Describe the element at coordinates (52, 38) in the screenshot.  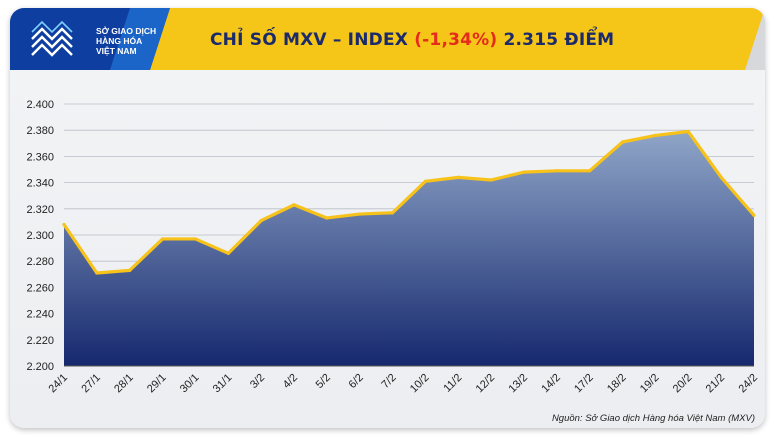
I see `logo-mark-icon` at that location.